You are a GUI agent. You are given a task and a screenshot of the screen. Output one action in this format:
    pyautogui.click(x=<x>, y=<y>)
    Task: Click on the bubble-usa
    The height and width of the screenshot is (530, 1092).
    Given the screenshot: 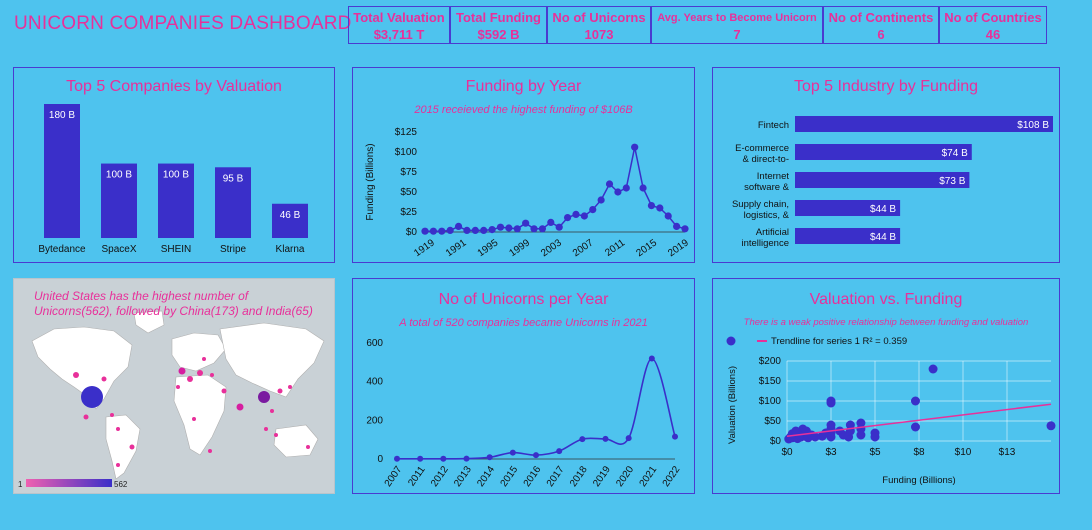 What is the action you would take?
    pyautogui.click(x=92, y=397)
    